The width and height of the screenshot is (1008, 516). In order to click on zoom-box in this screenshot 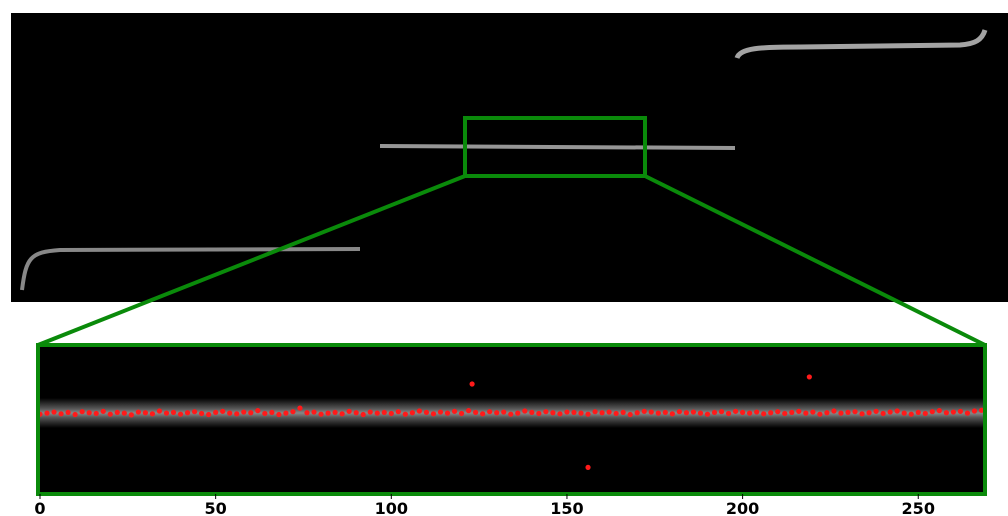, I will do `click(555, 147)`.